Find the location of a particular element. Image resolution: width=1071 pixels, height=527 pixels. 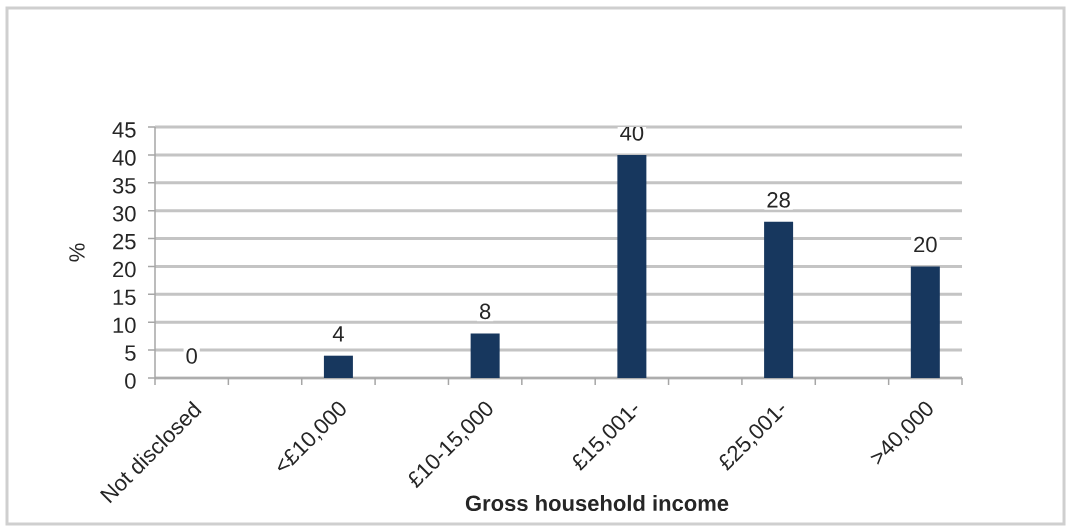

y-tick-label: 45 is located at coordinates (124, 130).